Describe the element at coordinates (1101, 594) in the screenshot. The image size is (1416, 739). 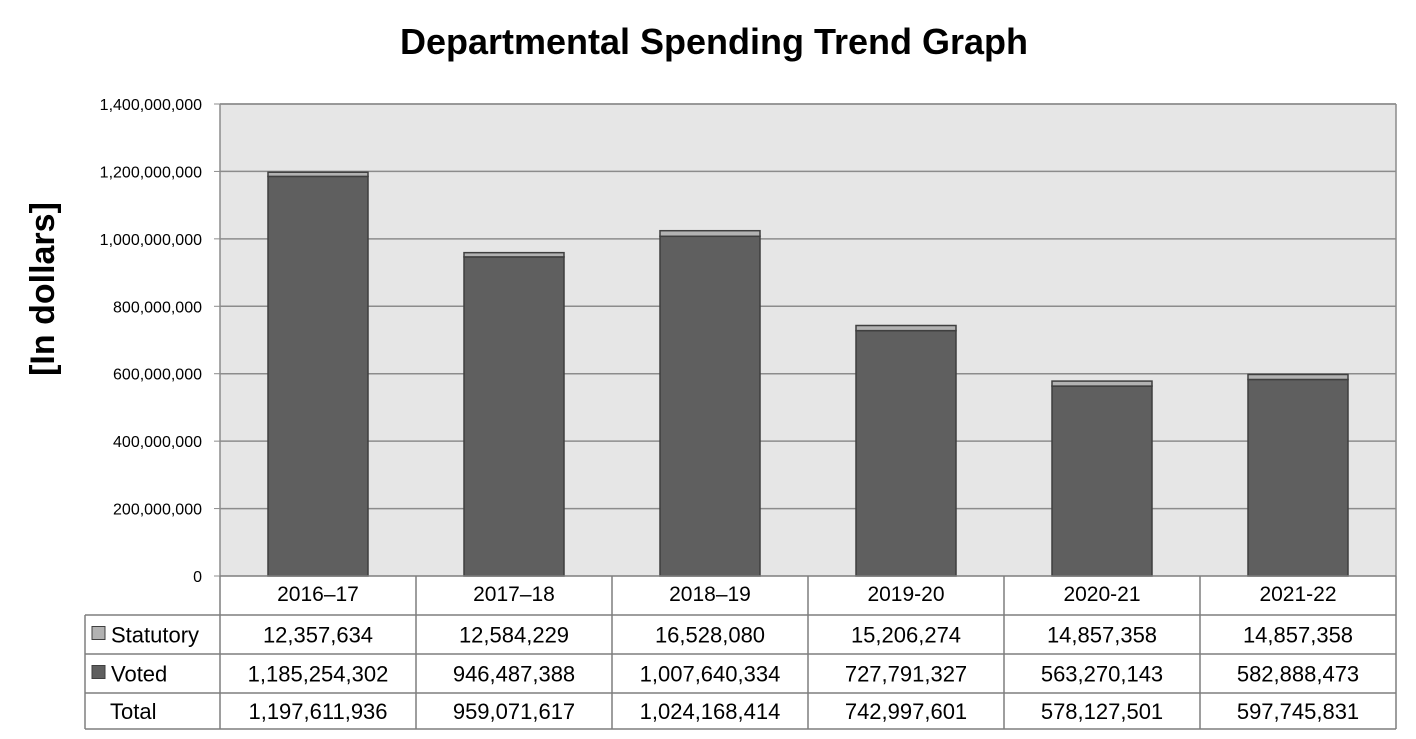
I see `category-label: 2020-21` at that location.